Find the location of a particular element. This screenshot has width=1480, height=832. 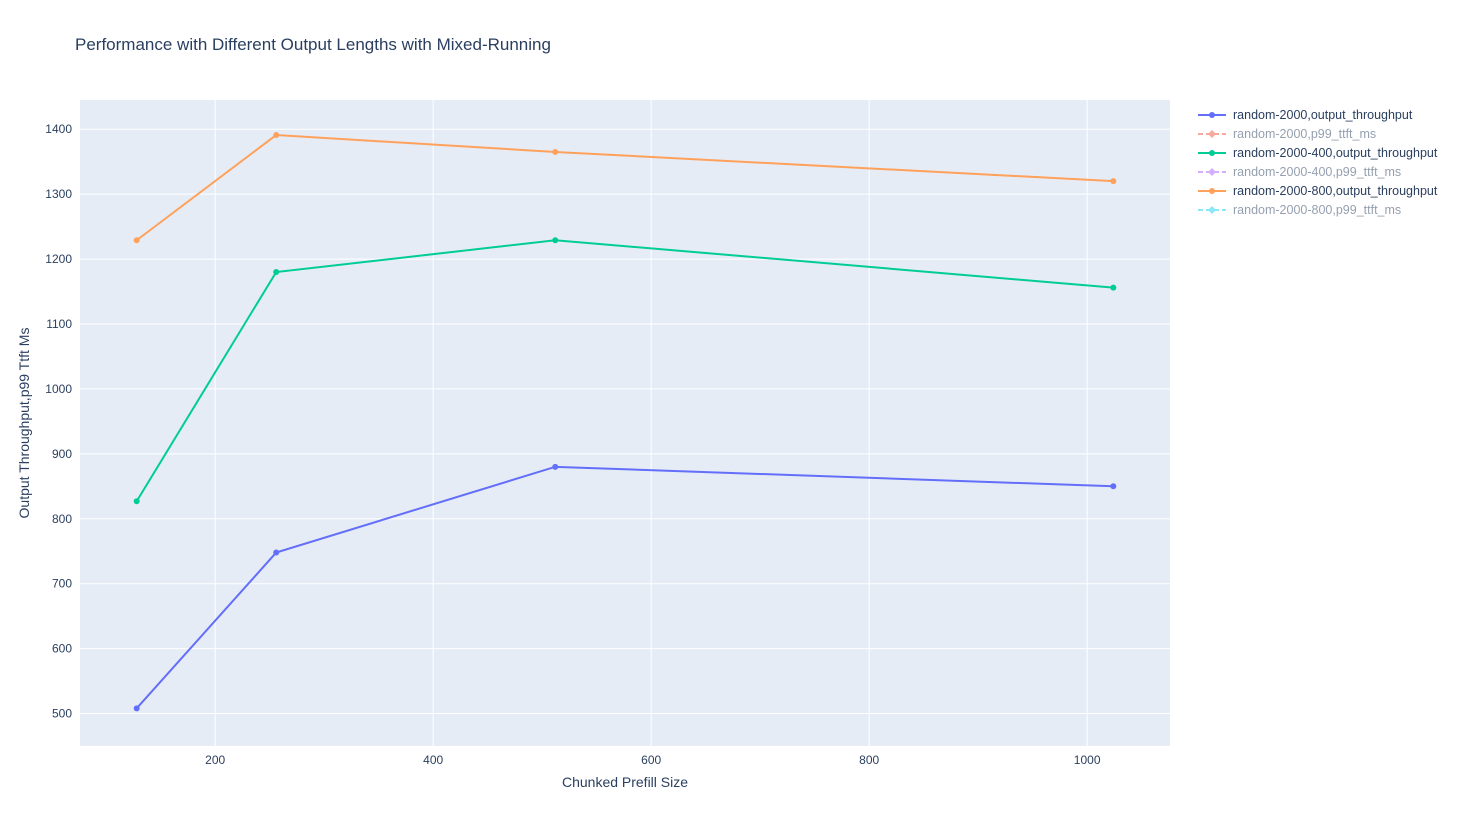

legend-label: random-2000,output_throughput is located at coordinates (1323, 115).